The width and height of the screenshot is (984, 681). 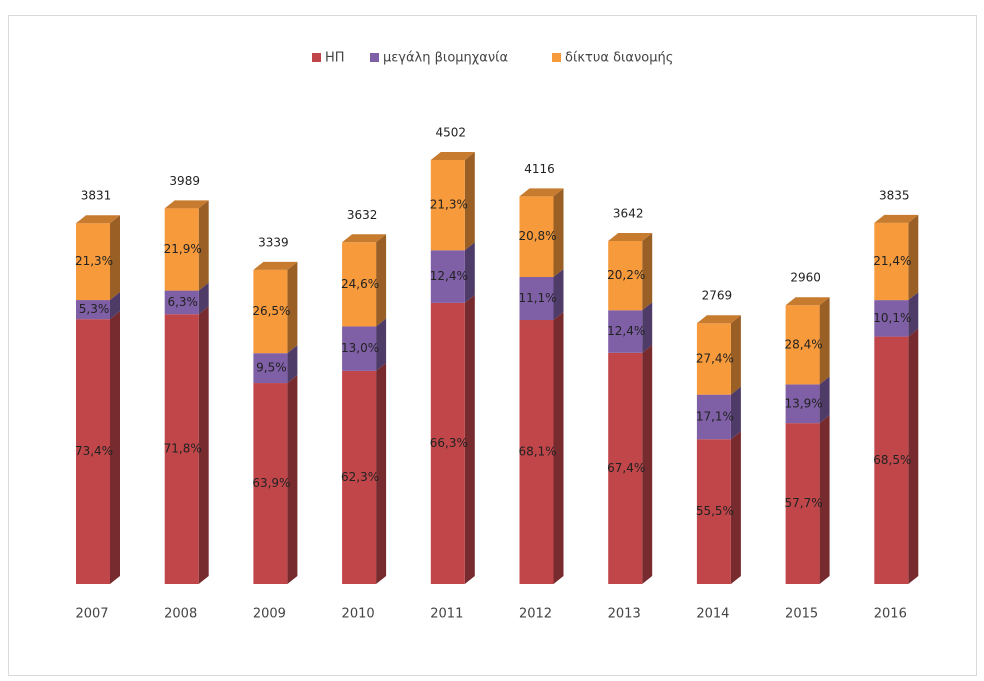 What do you see at coordinates (535, 614) in the screenshot?
I see `x-tick-label: 2012` at bounding box center [535, 614].